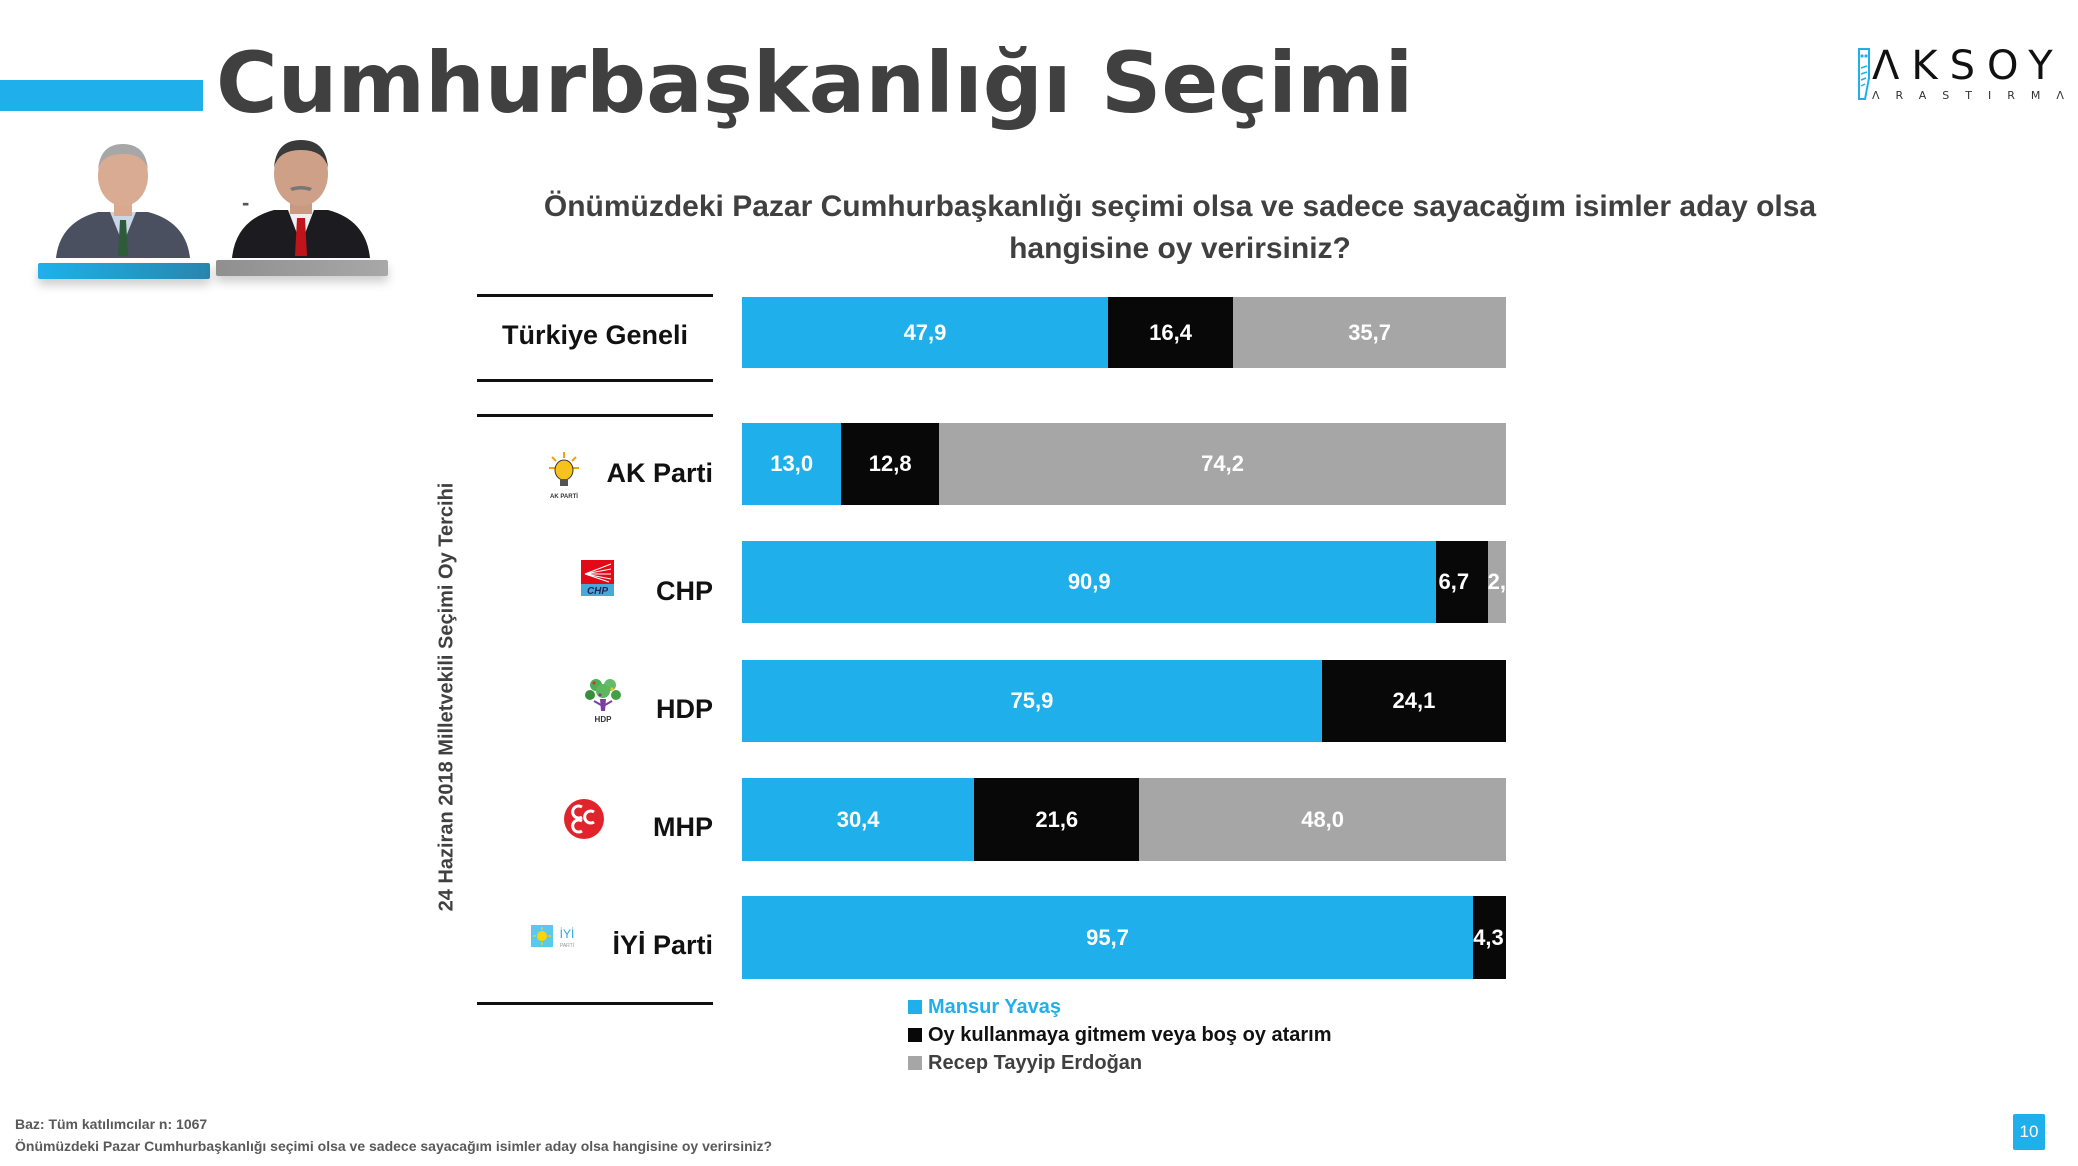  Describe the element at coordinates (1413, 701) in the screenshot. I see `segment-bos-oy: 24,1` at that location.